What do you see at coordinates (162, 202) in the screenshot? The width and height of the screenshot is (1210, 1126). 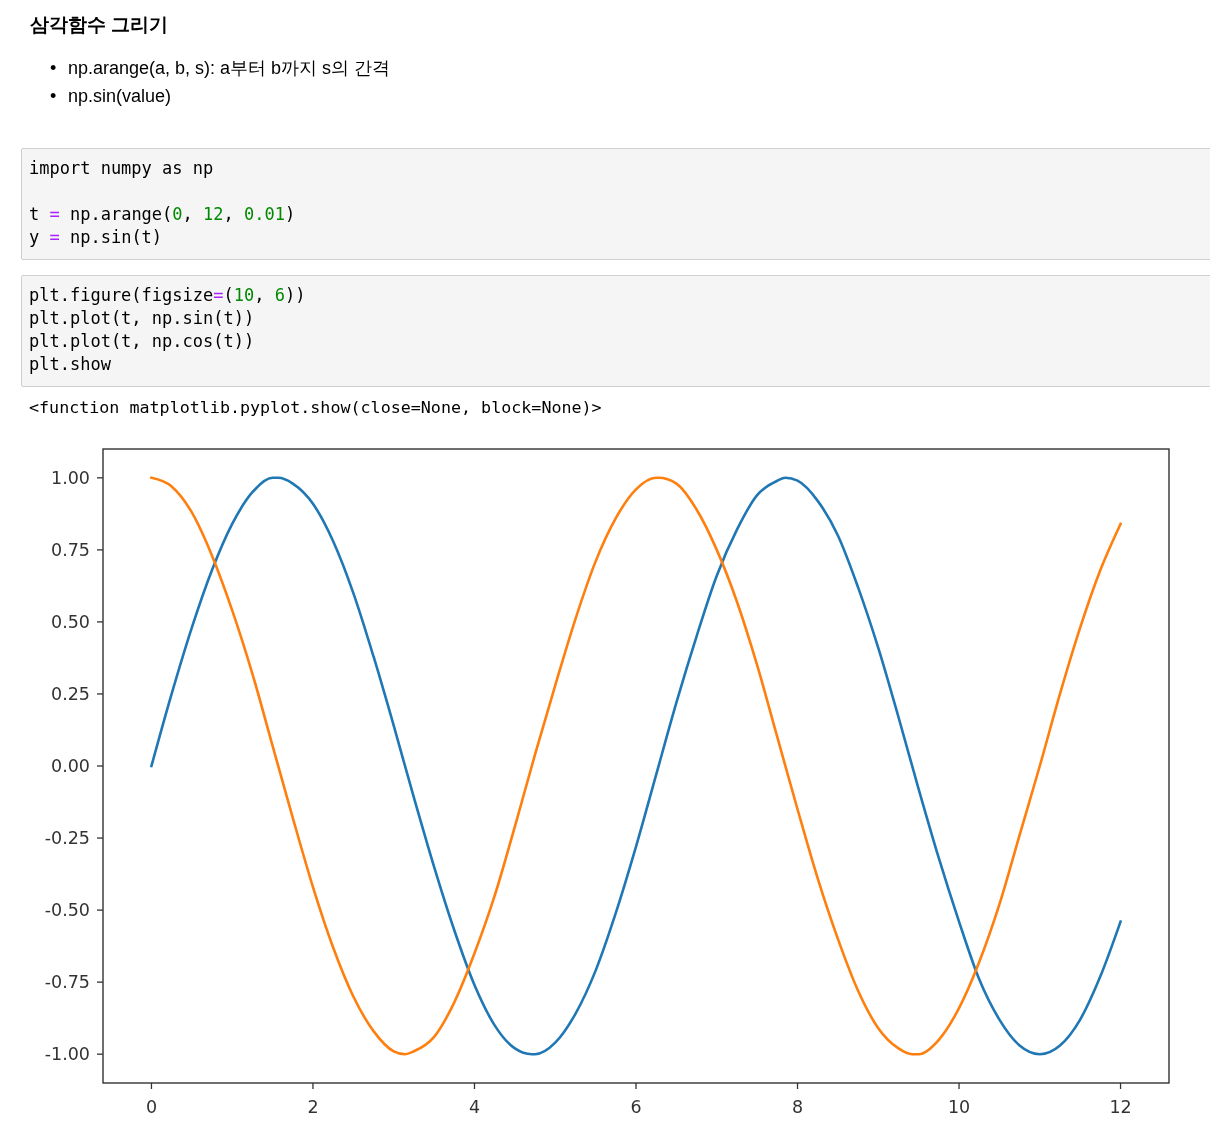 I see `text: import numpy as np t = np.arange(0, 12, 0.01) y = np.sin(t)` at bounding box center [162, 202].